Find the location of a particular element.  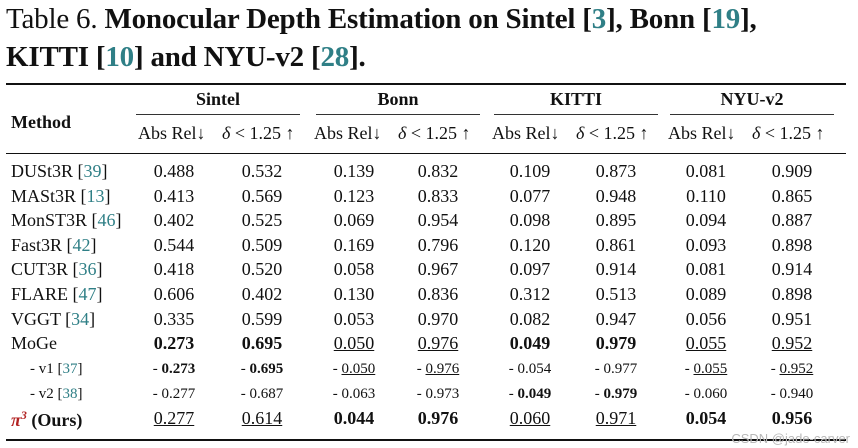

metric-cell: 0.914 is located at coordinates (792, 269).